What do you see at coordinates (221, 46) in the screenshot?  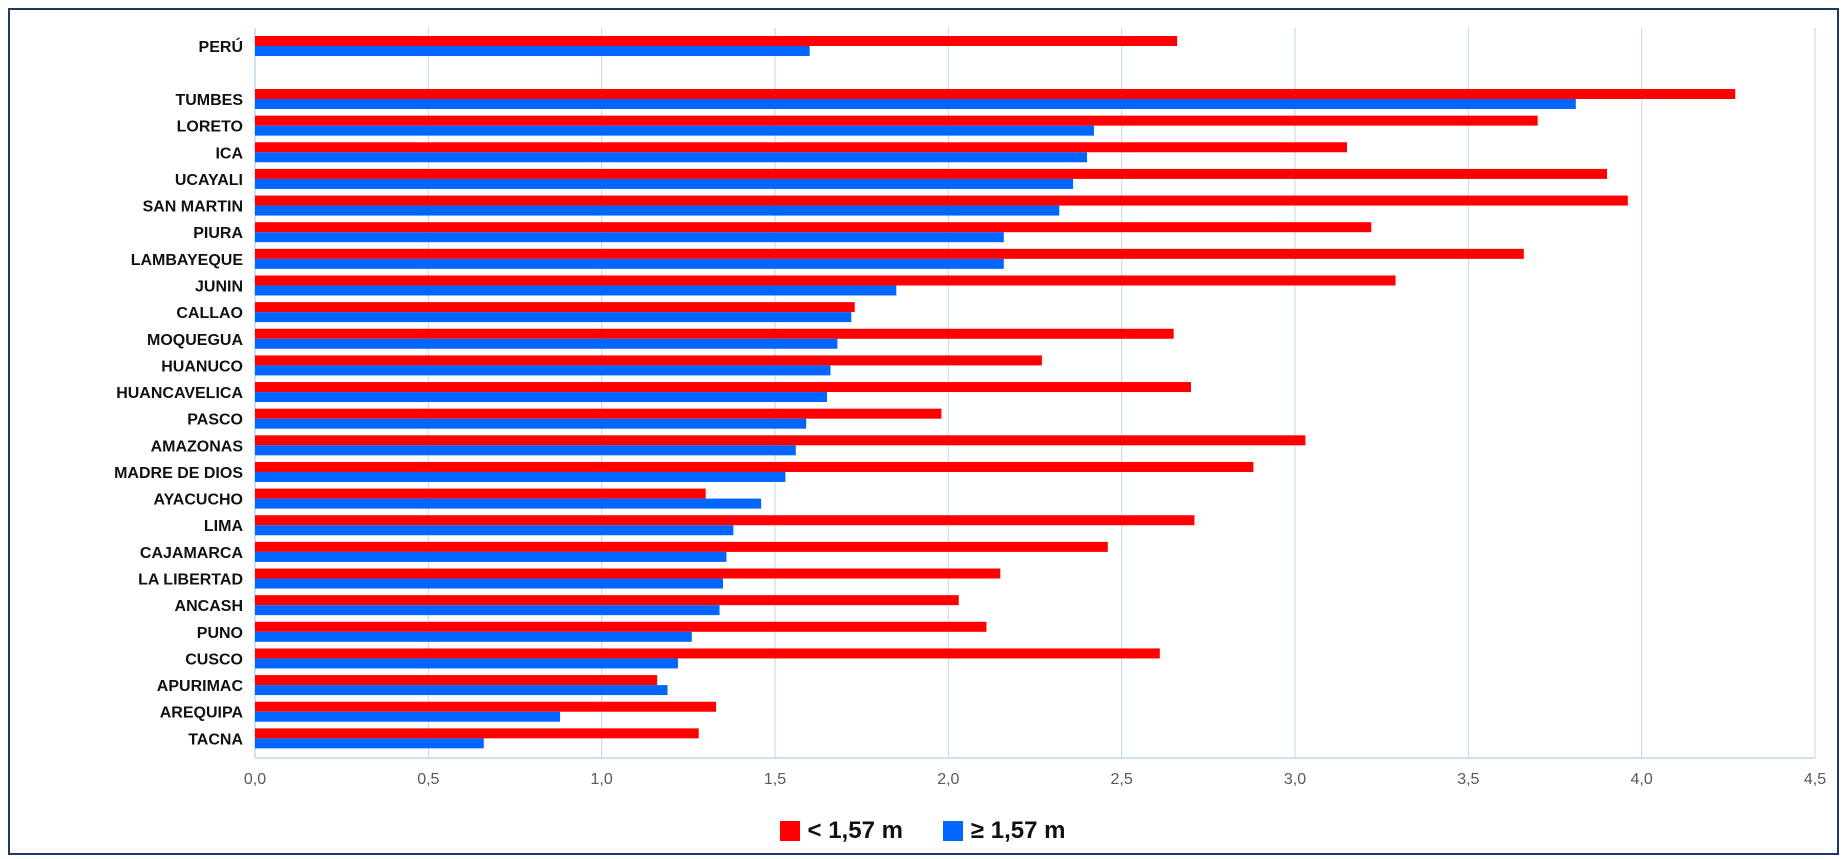 I see `category-label: PERÚ` at bounding box center [221, 46].